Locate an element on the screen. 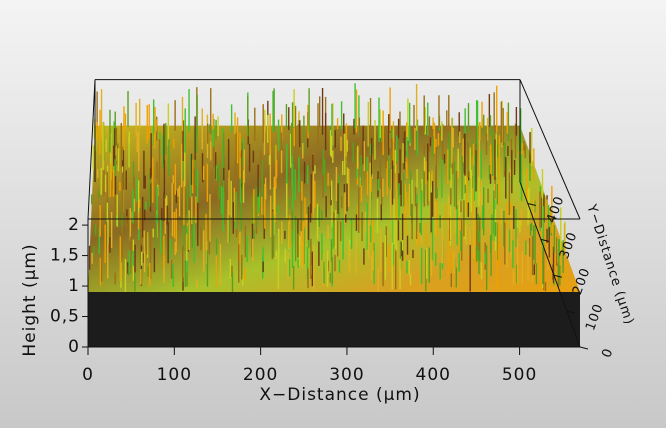  x-tick-label: 200 is located at coordinates (260, 375).